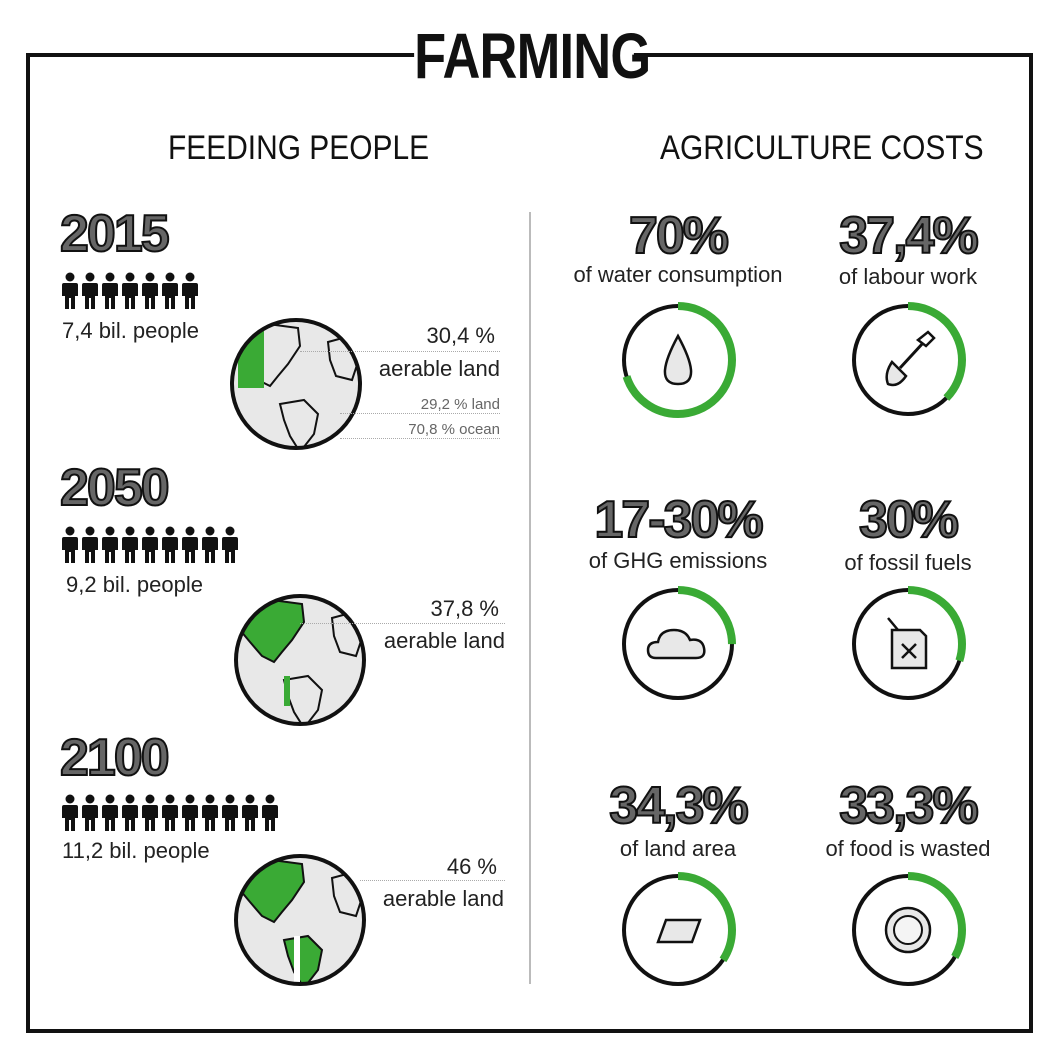 This screenshot has width=1063, height=1063. I want to click on people-icons-2015, so click(130, 293).